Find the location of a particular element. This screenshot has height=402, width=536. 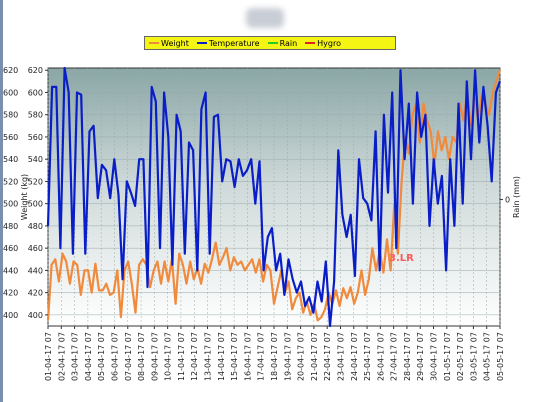

x-tick-label: 23-04-17 07 is located at coordinates (340, 356).